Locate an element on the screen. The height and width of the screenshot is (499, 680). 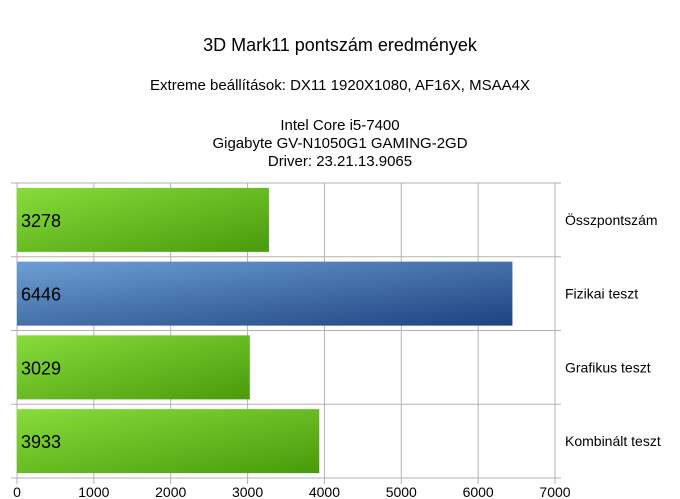
chart-title: 3D Mark11 pontszám eredmények is located at coordinates (340, 45).